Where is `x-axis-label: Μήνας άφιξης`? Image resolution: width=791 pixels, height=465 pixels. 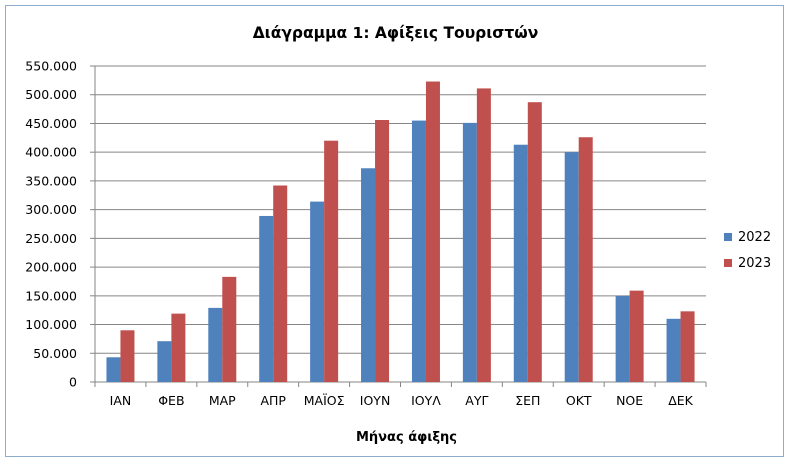
x-axis-label: Μήνας άφιξης is located at coordinates (406, 437).